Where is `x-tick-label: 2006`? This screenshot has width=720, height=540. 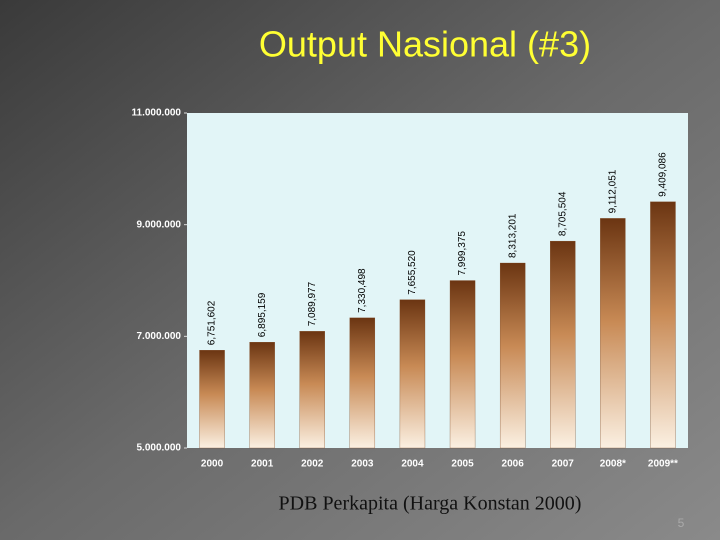
x-tick-label: 2006 is located at coordinates (513, 464).